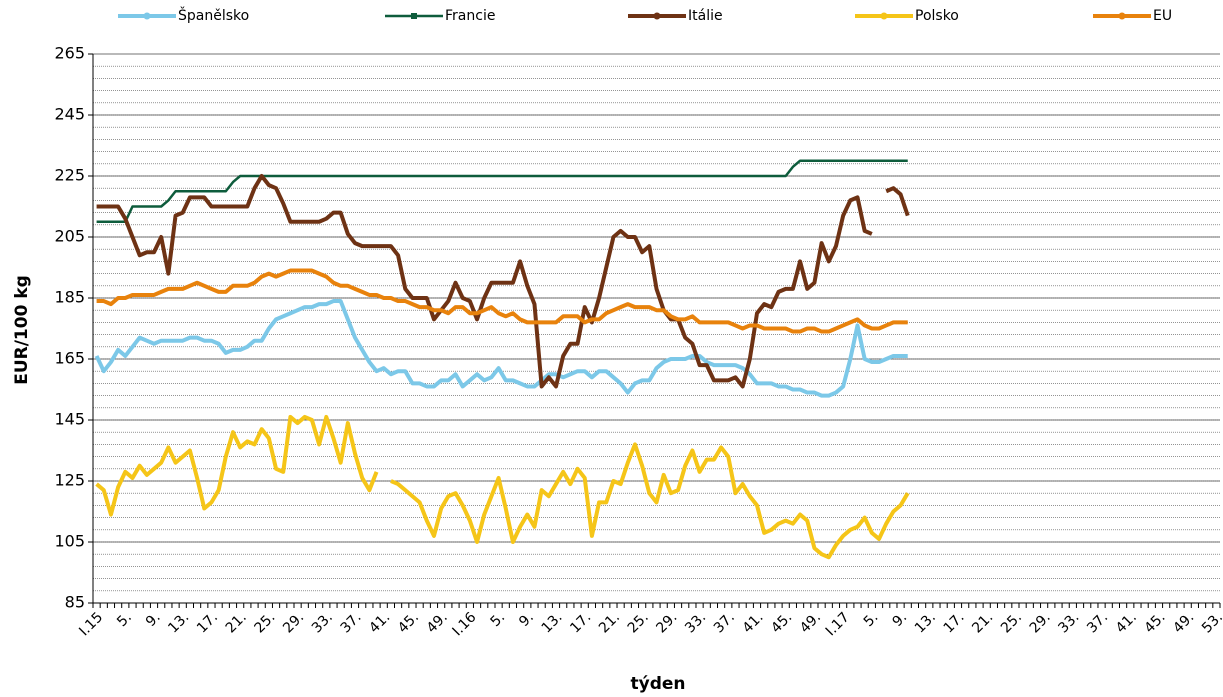  I want to click on legend-label: Itálie, so click(705, 16).